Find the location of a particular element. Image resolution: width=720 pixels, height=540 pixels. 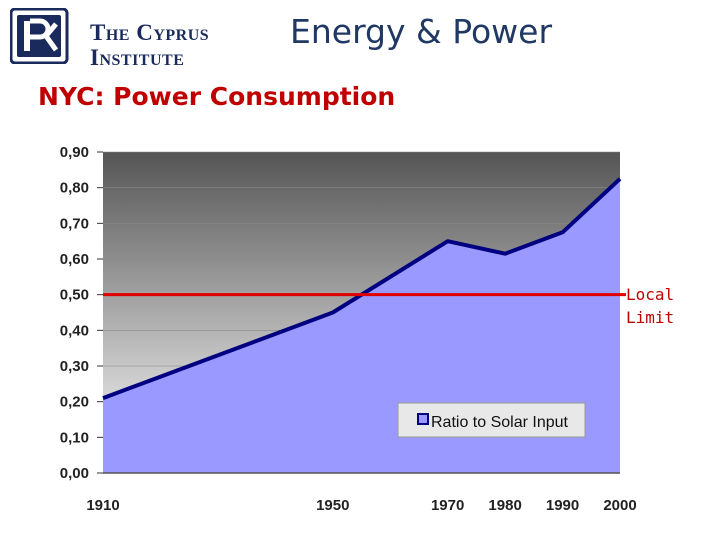

local-limit-label: Local Limit is located at coordinates (650, 306).